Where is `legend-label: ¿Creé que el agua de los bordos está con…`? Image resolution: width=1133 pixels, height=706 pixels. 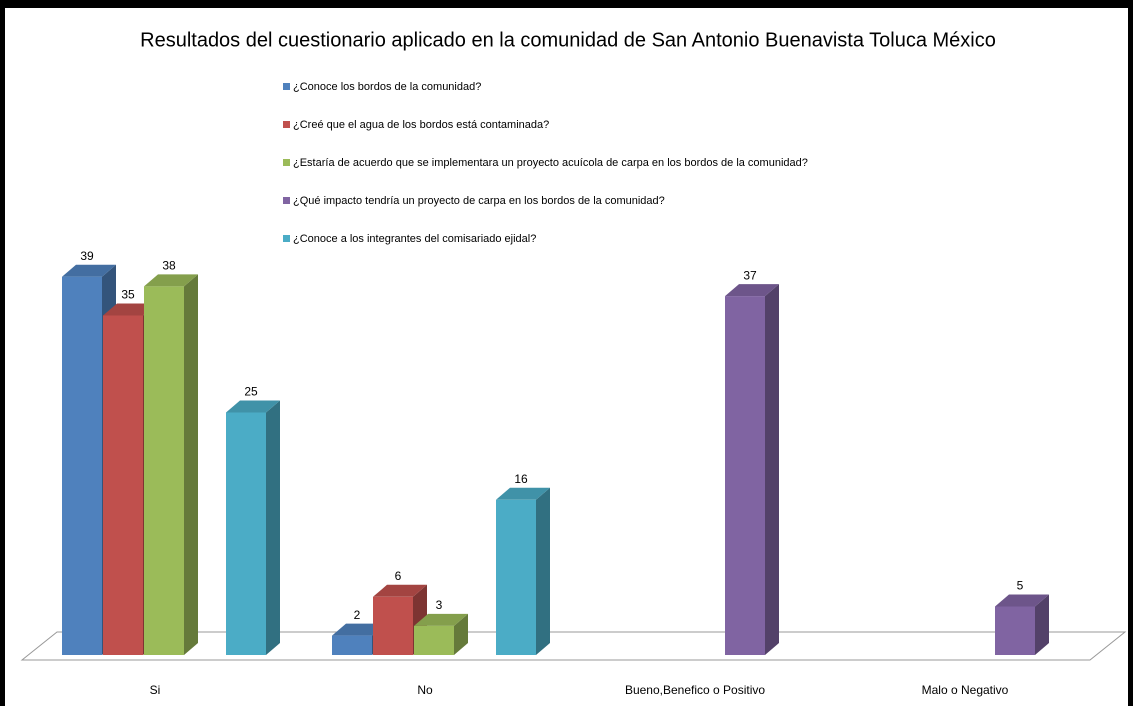 legend-label: ¿Creé que el agua de los bordos está con… is located at coordinates (421, 125).